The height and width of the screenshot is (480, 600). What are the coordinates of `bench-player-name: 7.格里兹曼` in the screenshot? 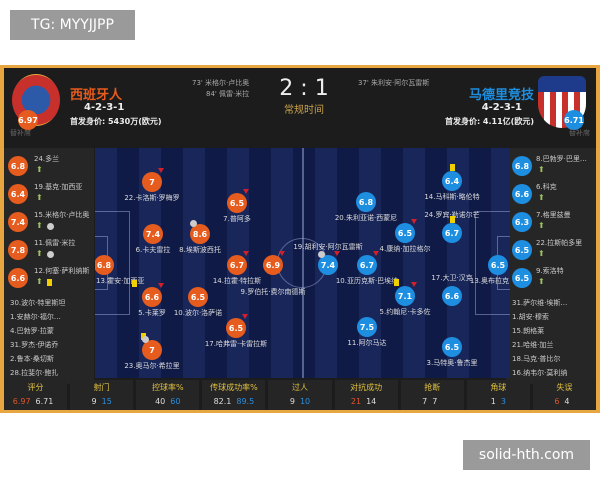 It's located at (553, 215).